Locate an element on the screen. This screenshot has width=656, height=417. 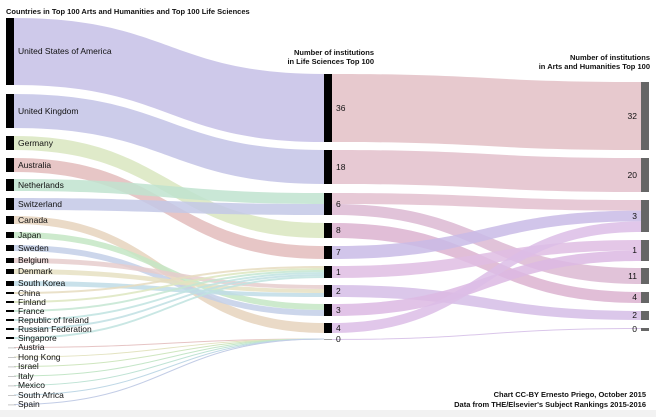
country-label: Japan is located at coordinates (30, 234).